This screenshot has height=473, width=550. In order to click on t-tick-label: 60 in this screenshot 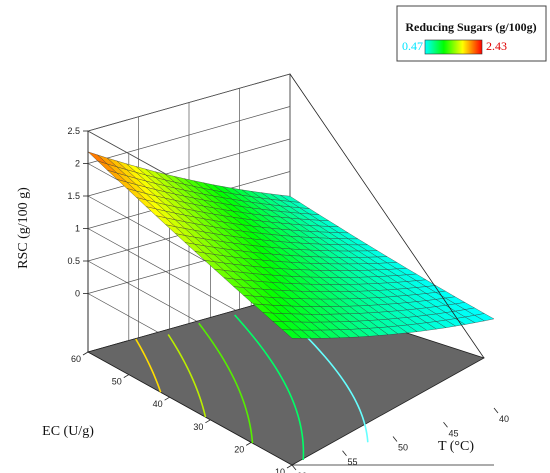, I will do `click(302, 472)`.